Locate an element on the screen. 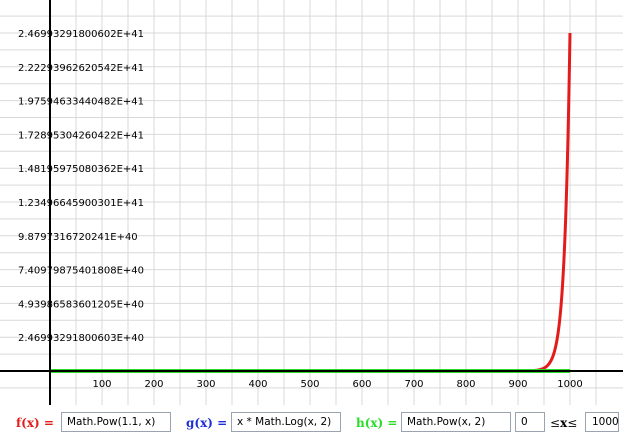 The height and width of the screenshot is (441, 623). y-tick-label: 1.48195975080362E+41 is located at coordinates (81, 169).